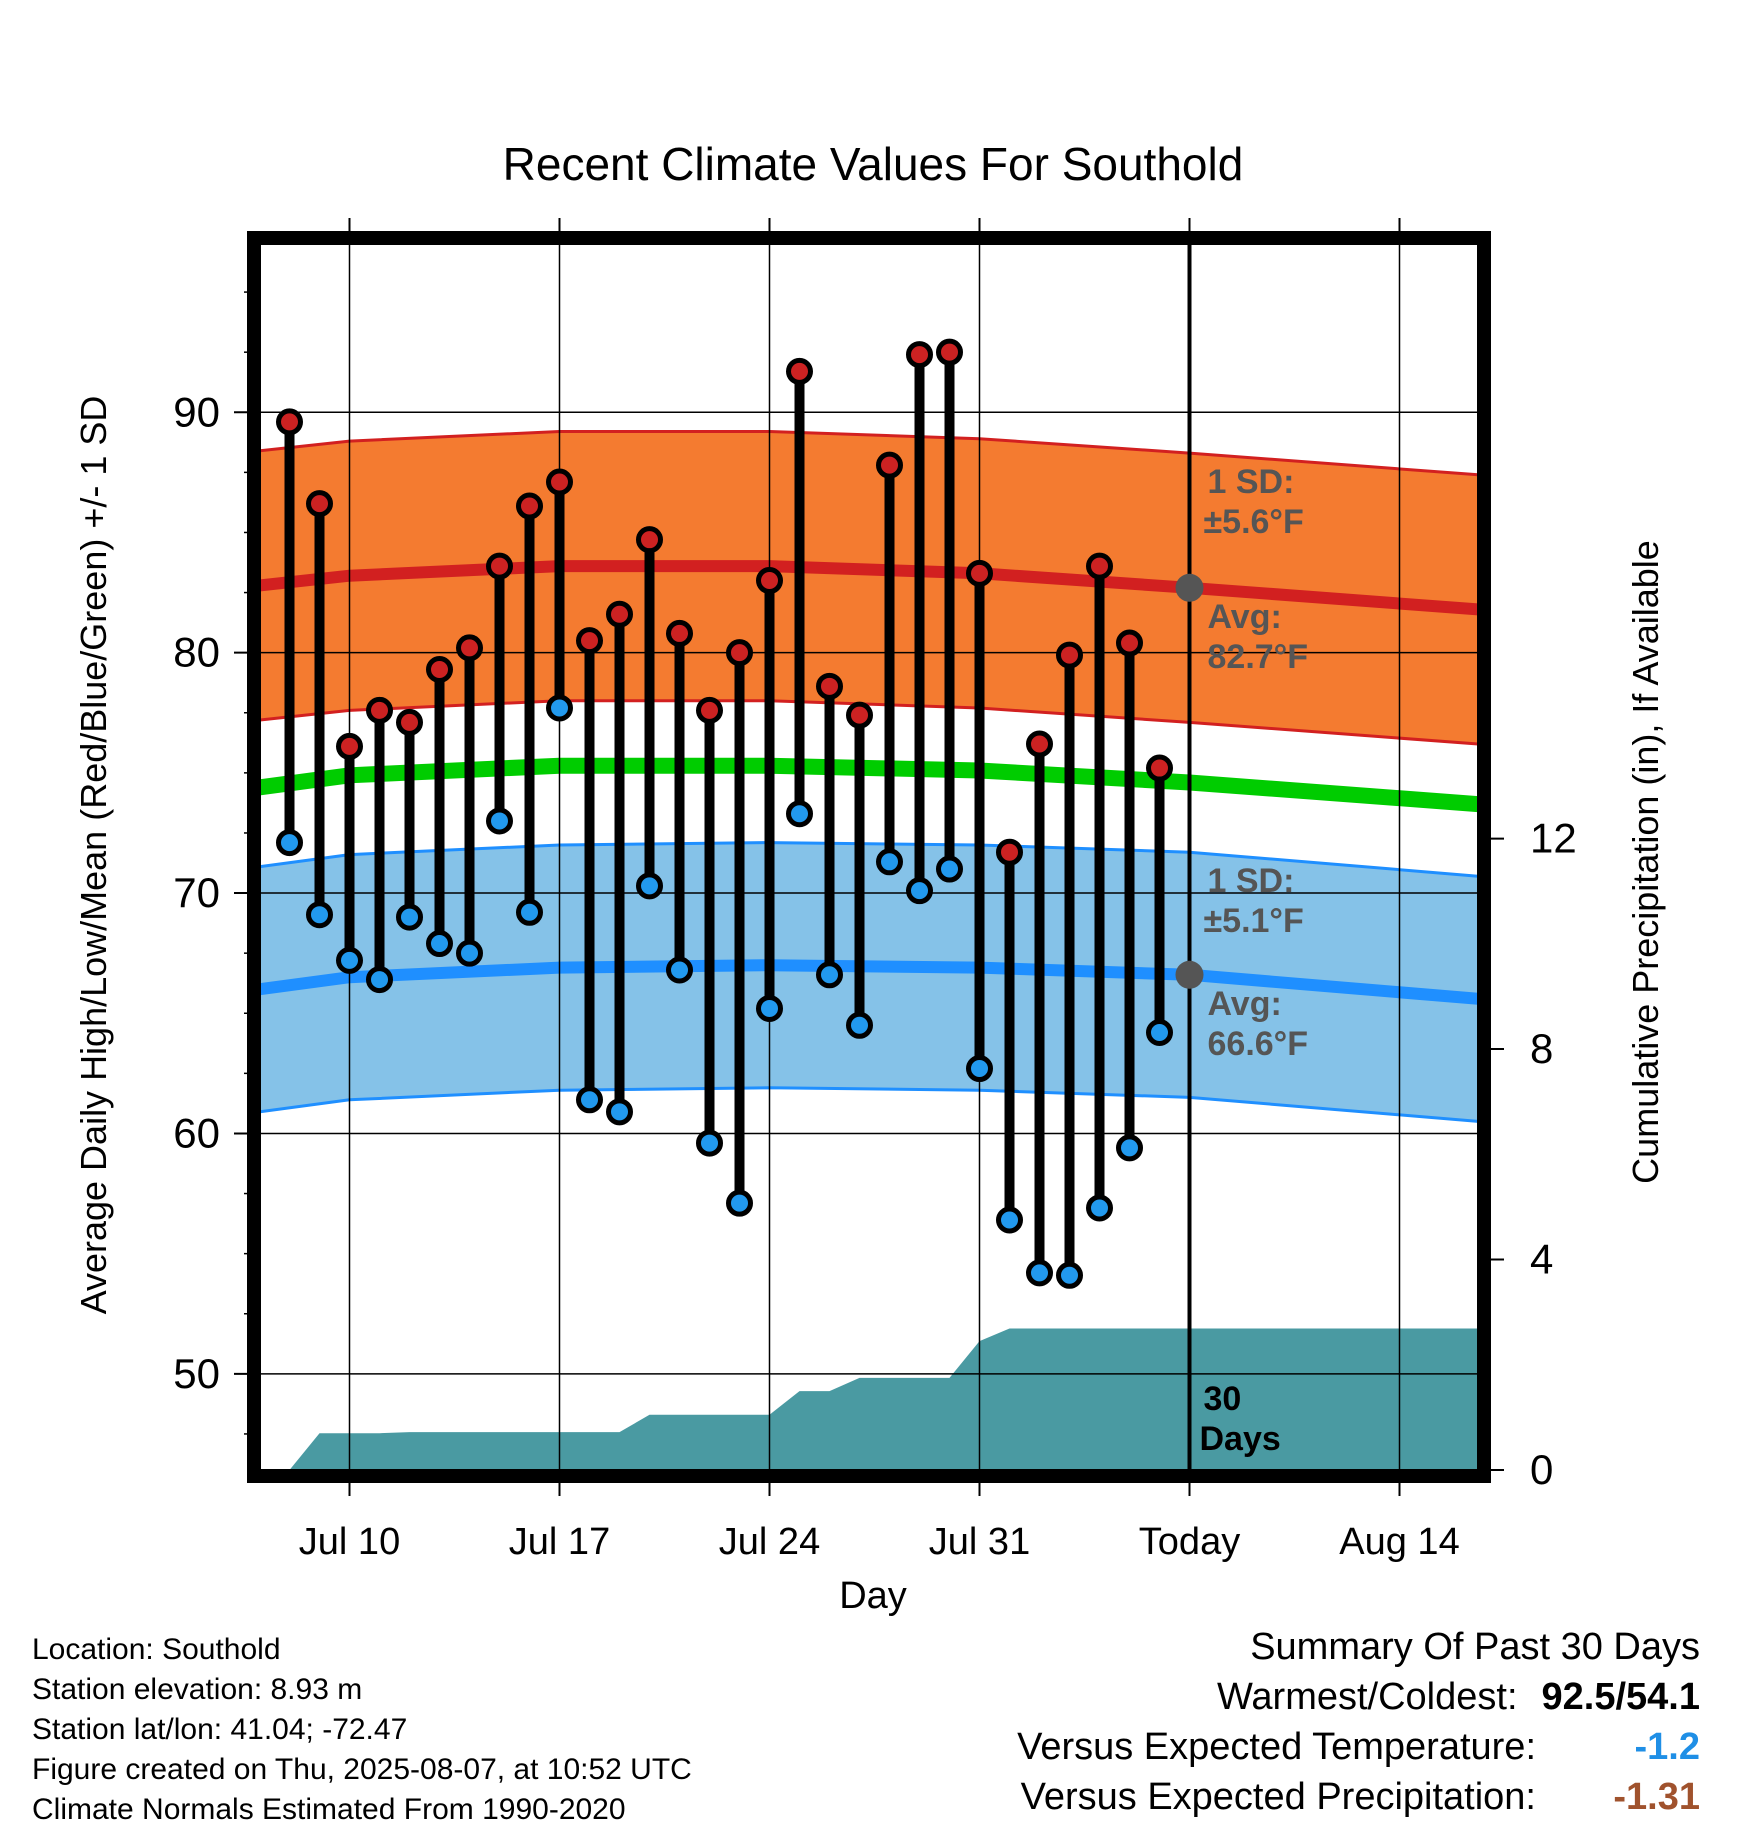 The height and width of the screenshot is (1830, 1748). What do you see at coordinates (869, 982) in the screenshot?
I see `normal-low-band` at bounding box center [869, 982].